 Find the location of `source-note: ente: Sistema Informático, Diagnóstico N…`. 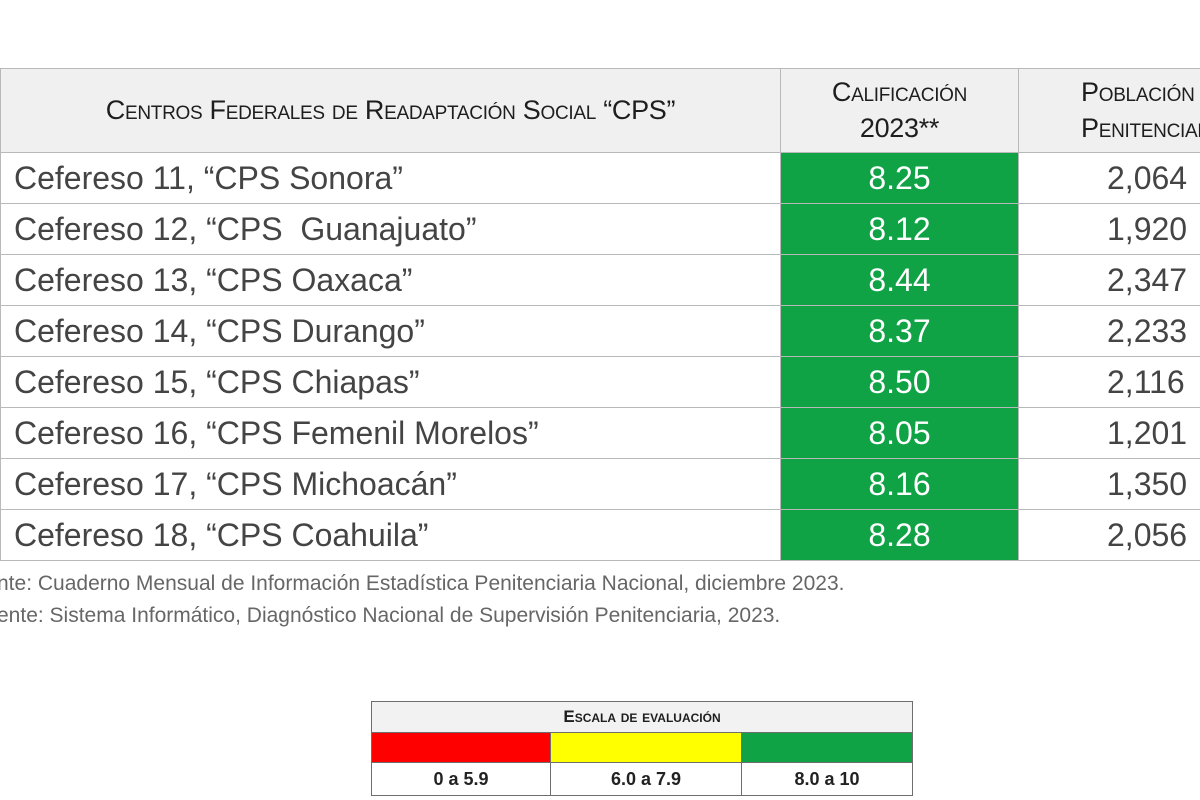

source-note: ente: Sistema Informático, Diagnóstico N… is located at coordinates (390, 615).